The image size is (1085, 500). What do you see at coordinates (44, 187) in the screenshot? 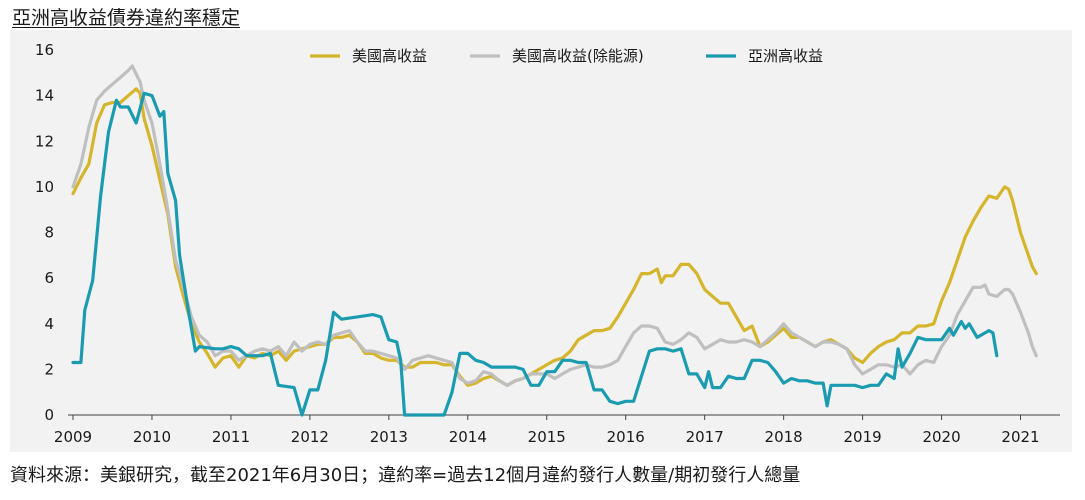
I see `y-tick-label: 10` at bounding box center [44, 187].